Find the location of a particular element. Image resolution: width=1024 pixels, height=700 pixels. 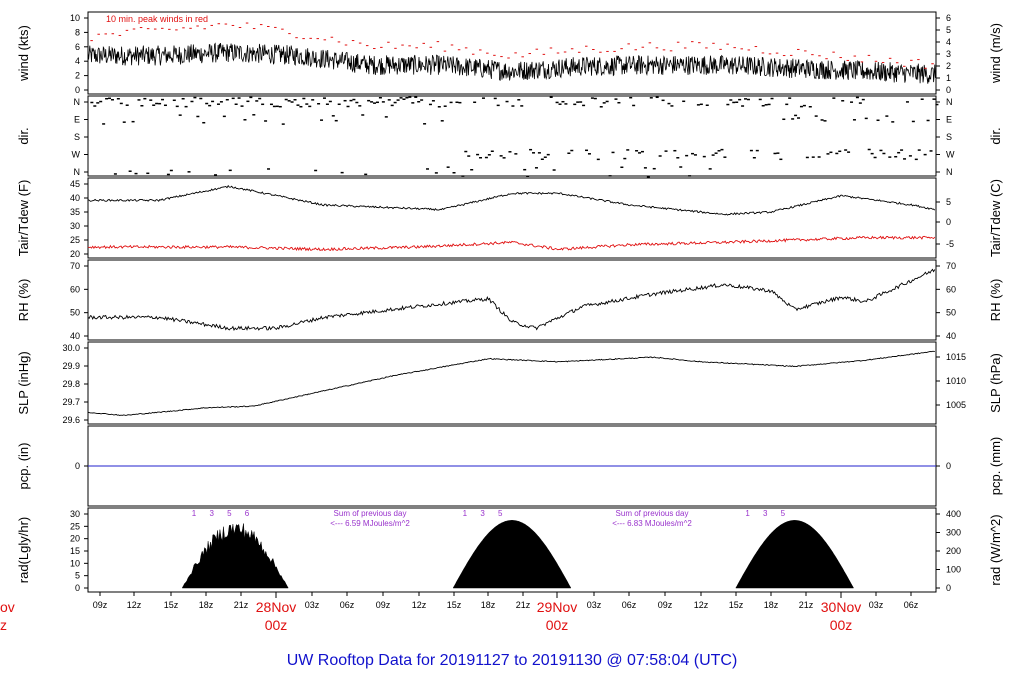

panel-frame-rh is located at coordinates (512, 300).